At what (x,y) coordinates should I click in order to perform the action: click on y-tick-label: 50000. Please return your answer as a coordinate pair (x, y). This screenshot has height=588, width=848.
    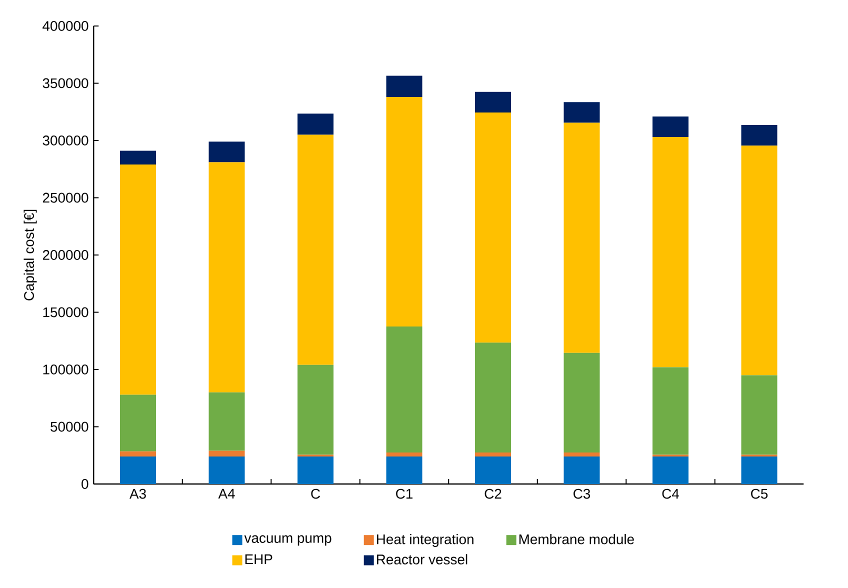
    Looking at the image, I should click on (69, 427).